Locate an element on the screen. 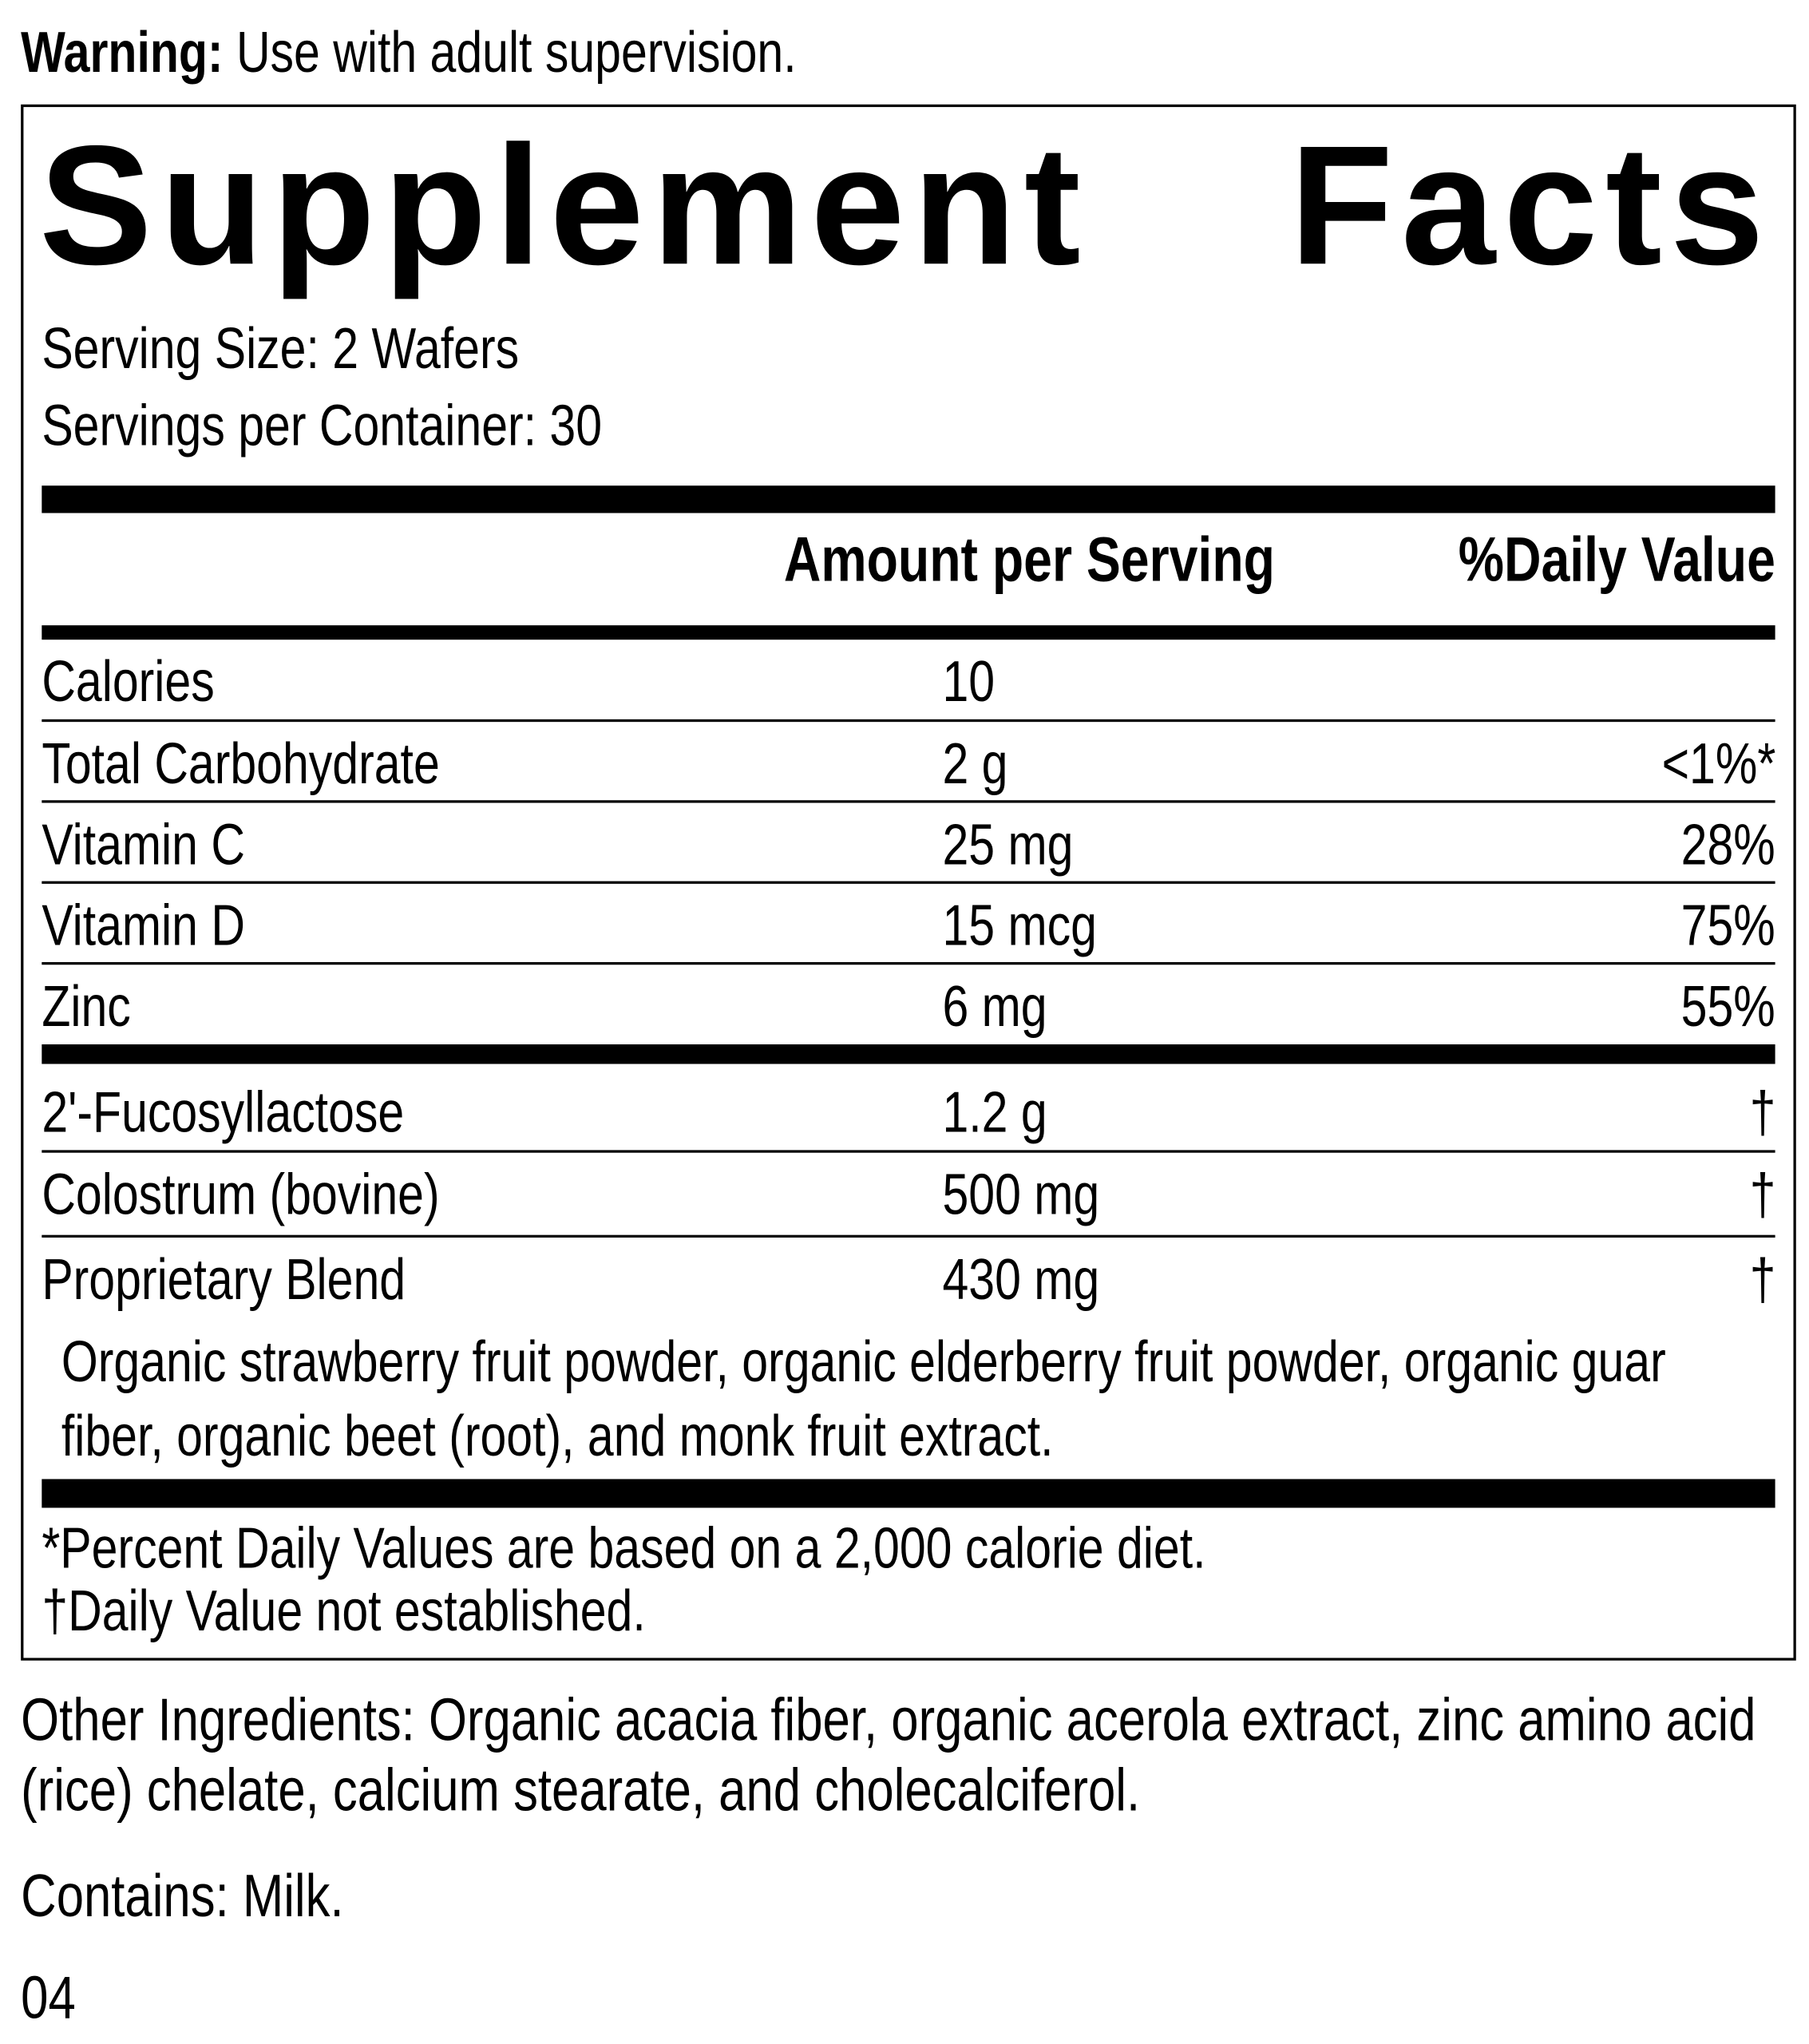 This screenshot has height=2044, width=1809. nutrient-row: Total Carbohydrate 2 g <1%* is located at coordinates (908, 762).